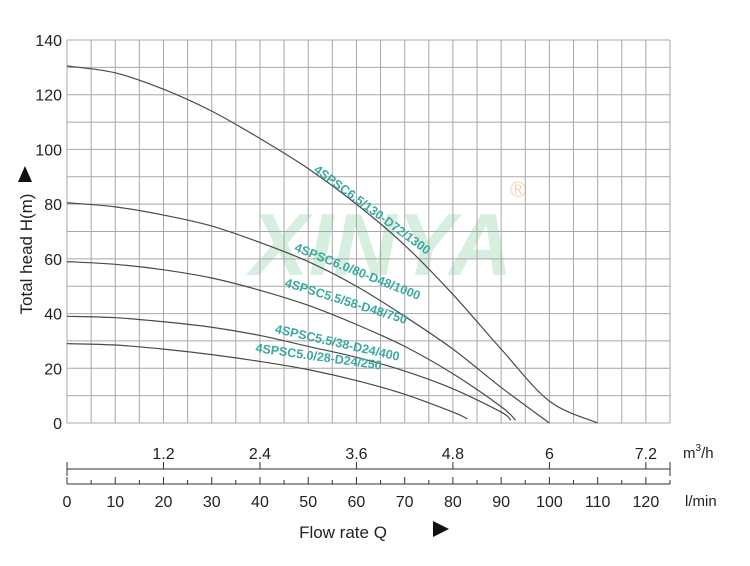  What do you see at coordinates (598, 502) in the screenshot?
I see `lmin-tick-label: 110` at bounding box center [598, 502].